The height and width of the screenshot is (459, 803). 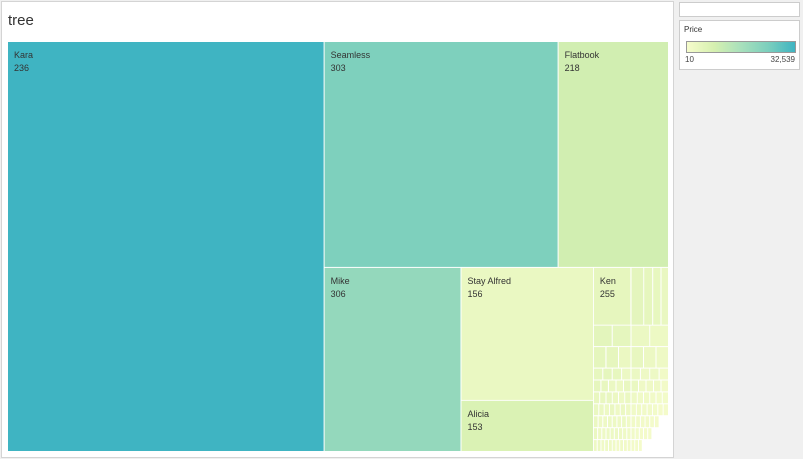 What do you see at coordinates (739, 9) in the screenshot?
I see `filter-box` at bounding box center [739, 9].